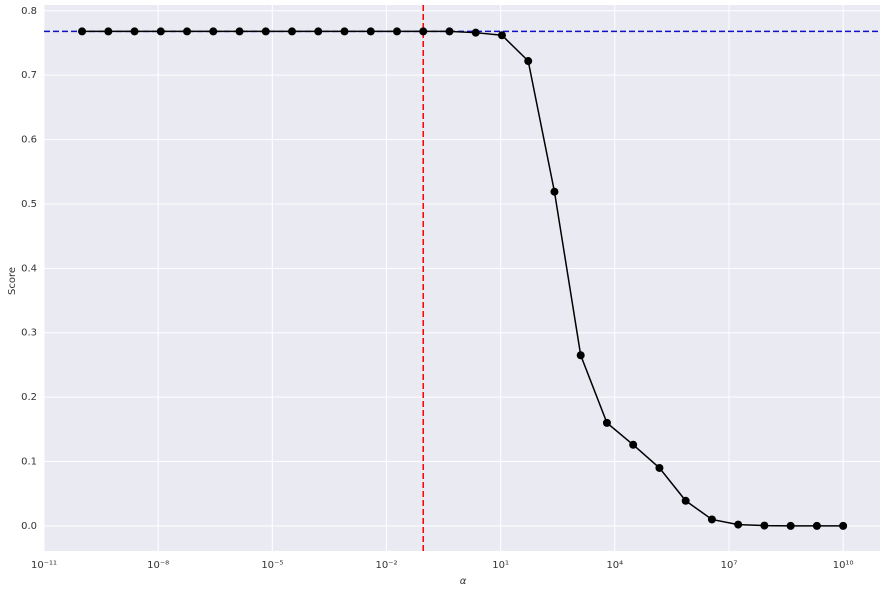 Image resolution: width=888 pixels, height=593 pixels. Describe the element at coordinates (29, 140) in the screenshot. I see `y-tick-label: 0.6` at that location.